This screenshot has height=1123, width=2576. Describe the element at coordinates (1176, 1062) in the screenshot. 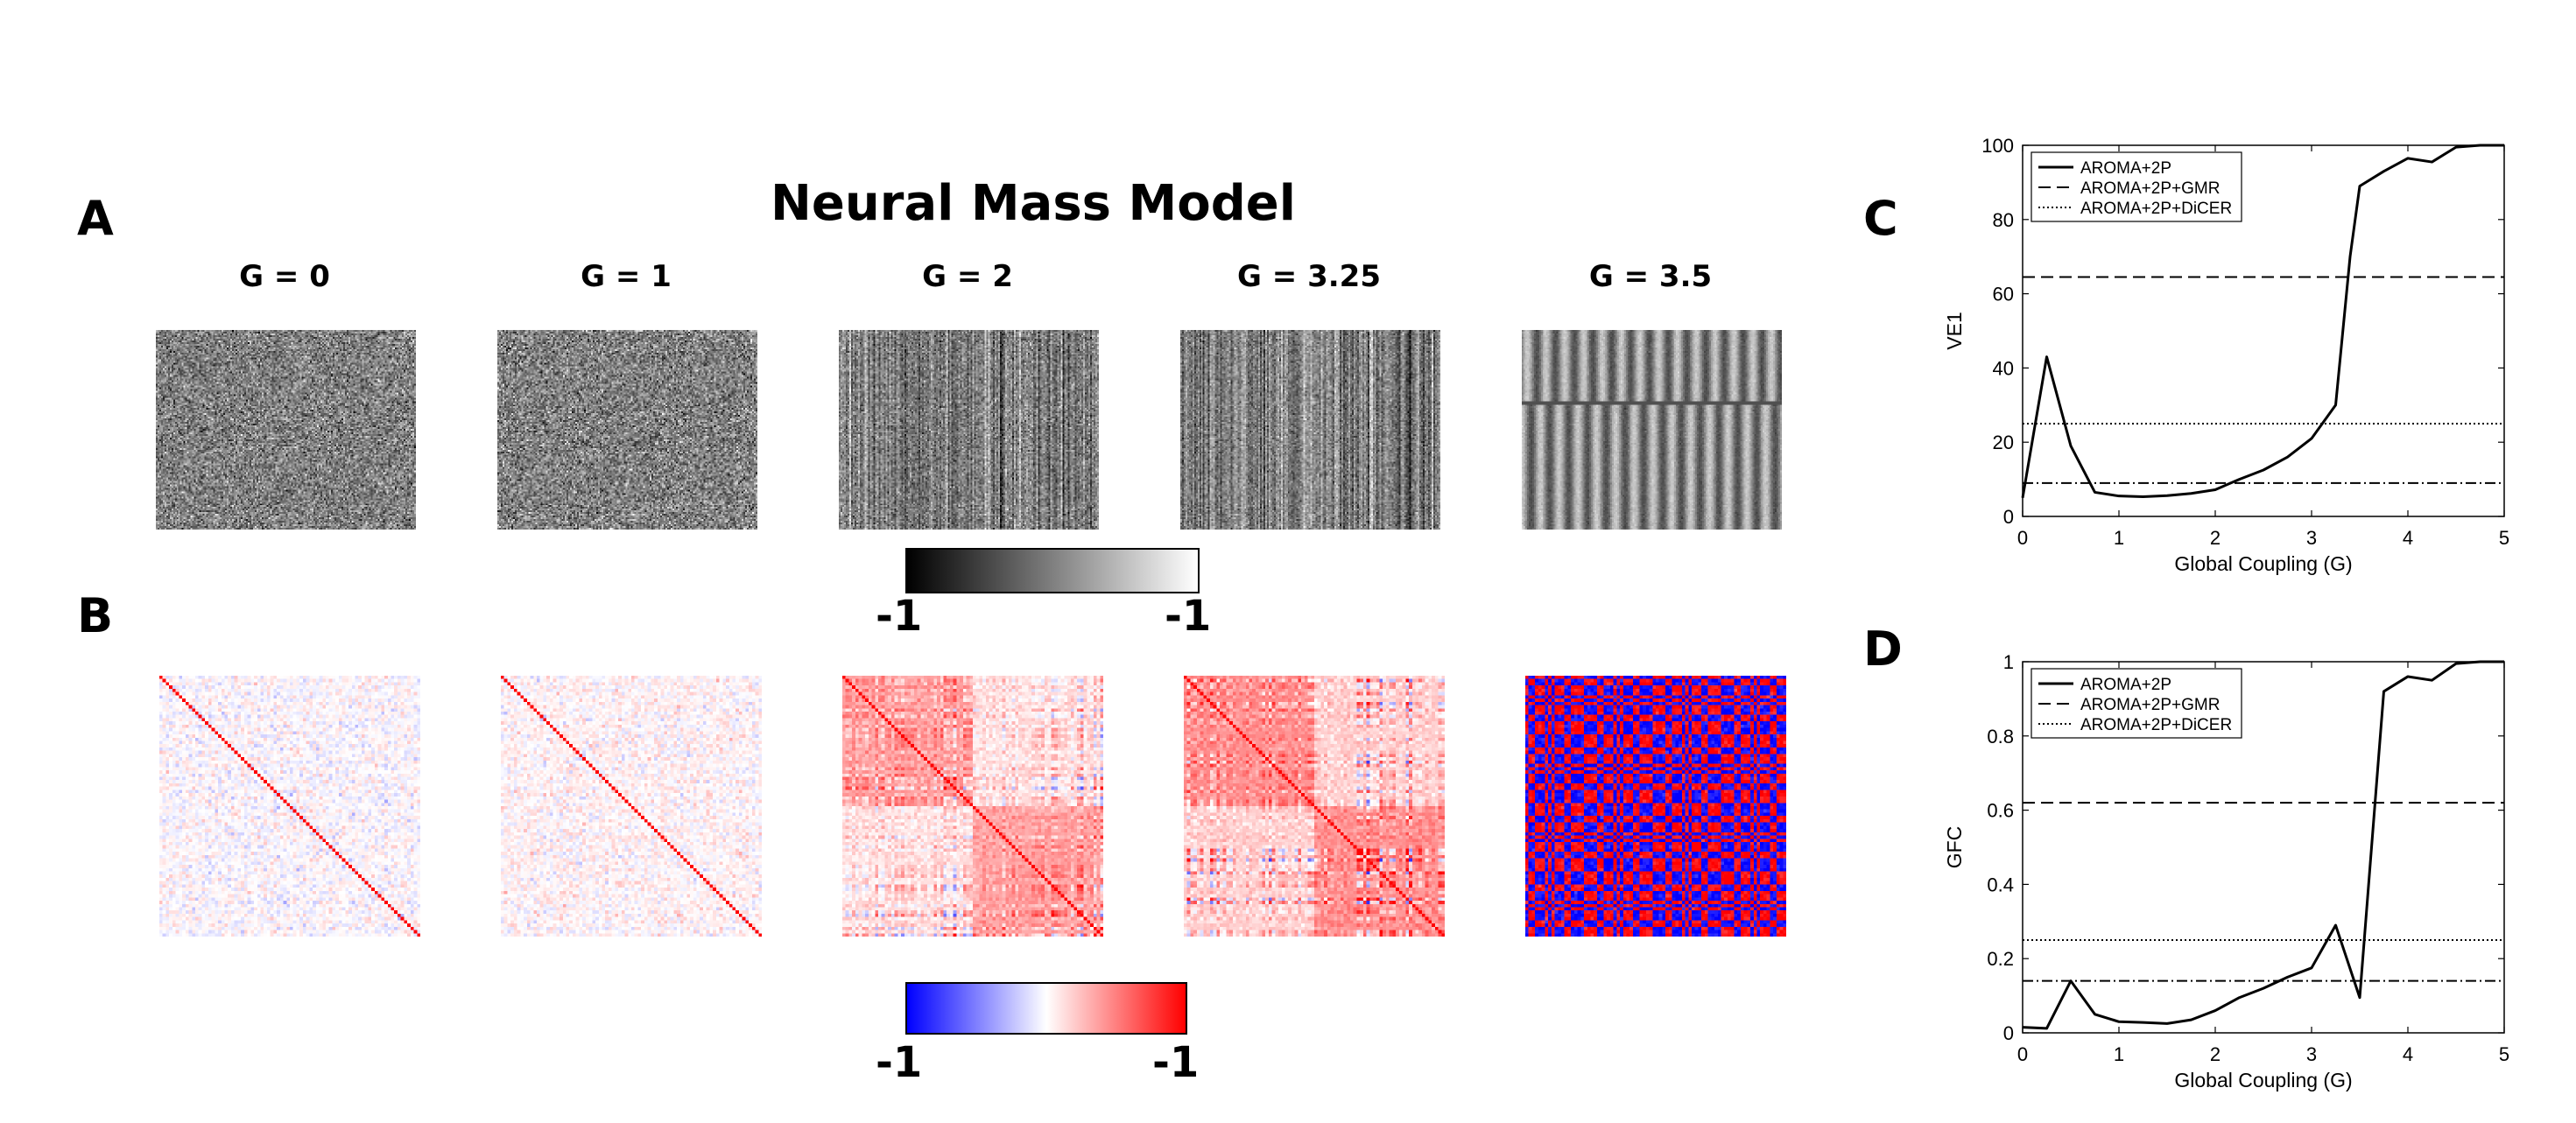

I see `rwb-colorbar-max-label: -1` at that location.